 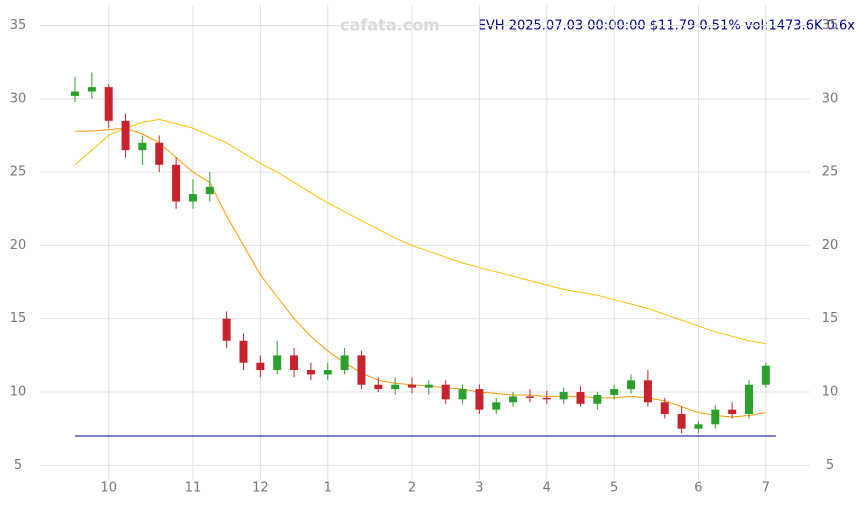 I want to click on y-tick-label-right: 15, so click(x=830, y=318).